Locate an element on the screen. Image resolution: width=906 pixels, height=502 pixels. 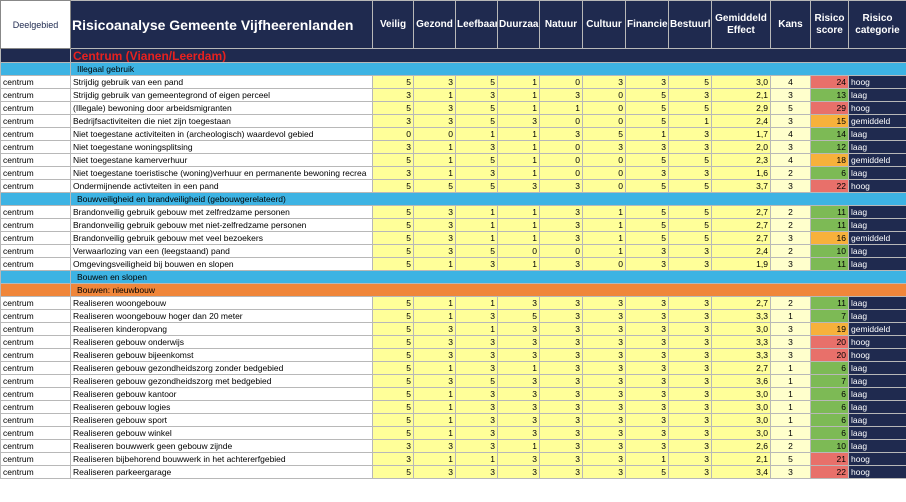
risk-score: 15 is located at coordinates (829, 121).